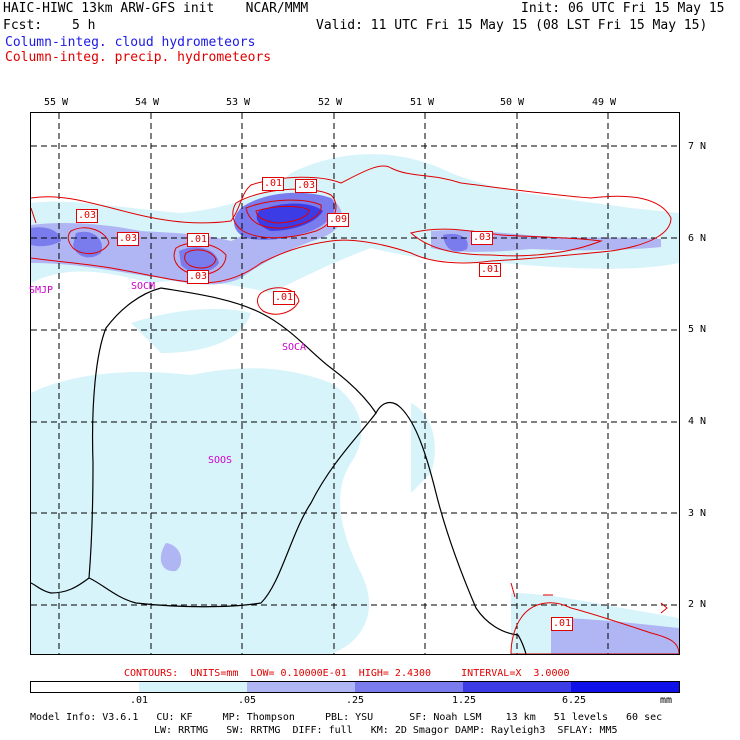 The width and height of the screenshot is (740, 740). Describe the element at coordinates (697, 146) in the screenshot. I see `lat-label: 7 N` at that location.